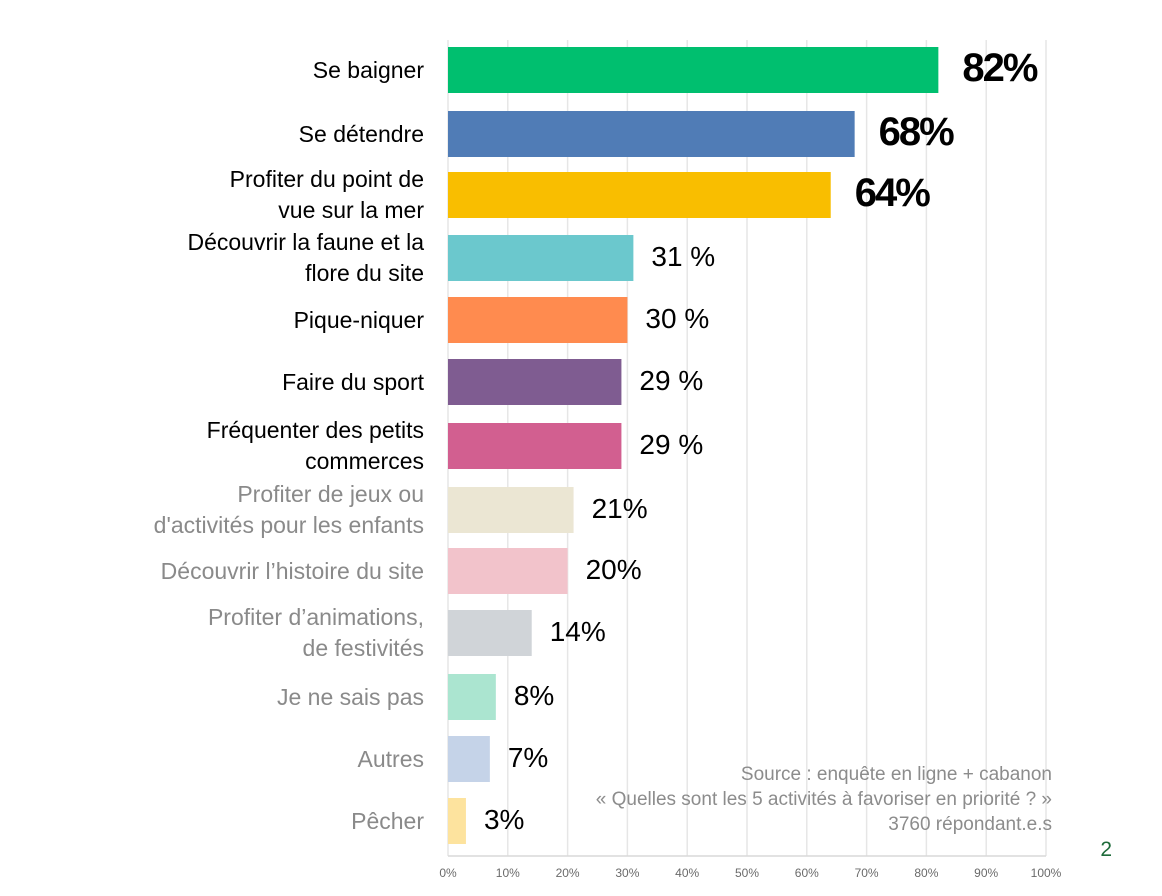  I want to click on data-label: 14%, so click(577, 631).